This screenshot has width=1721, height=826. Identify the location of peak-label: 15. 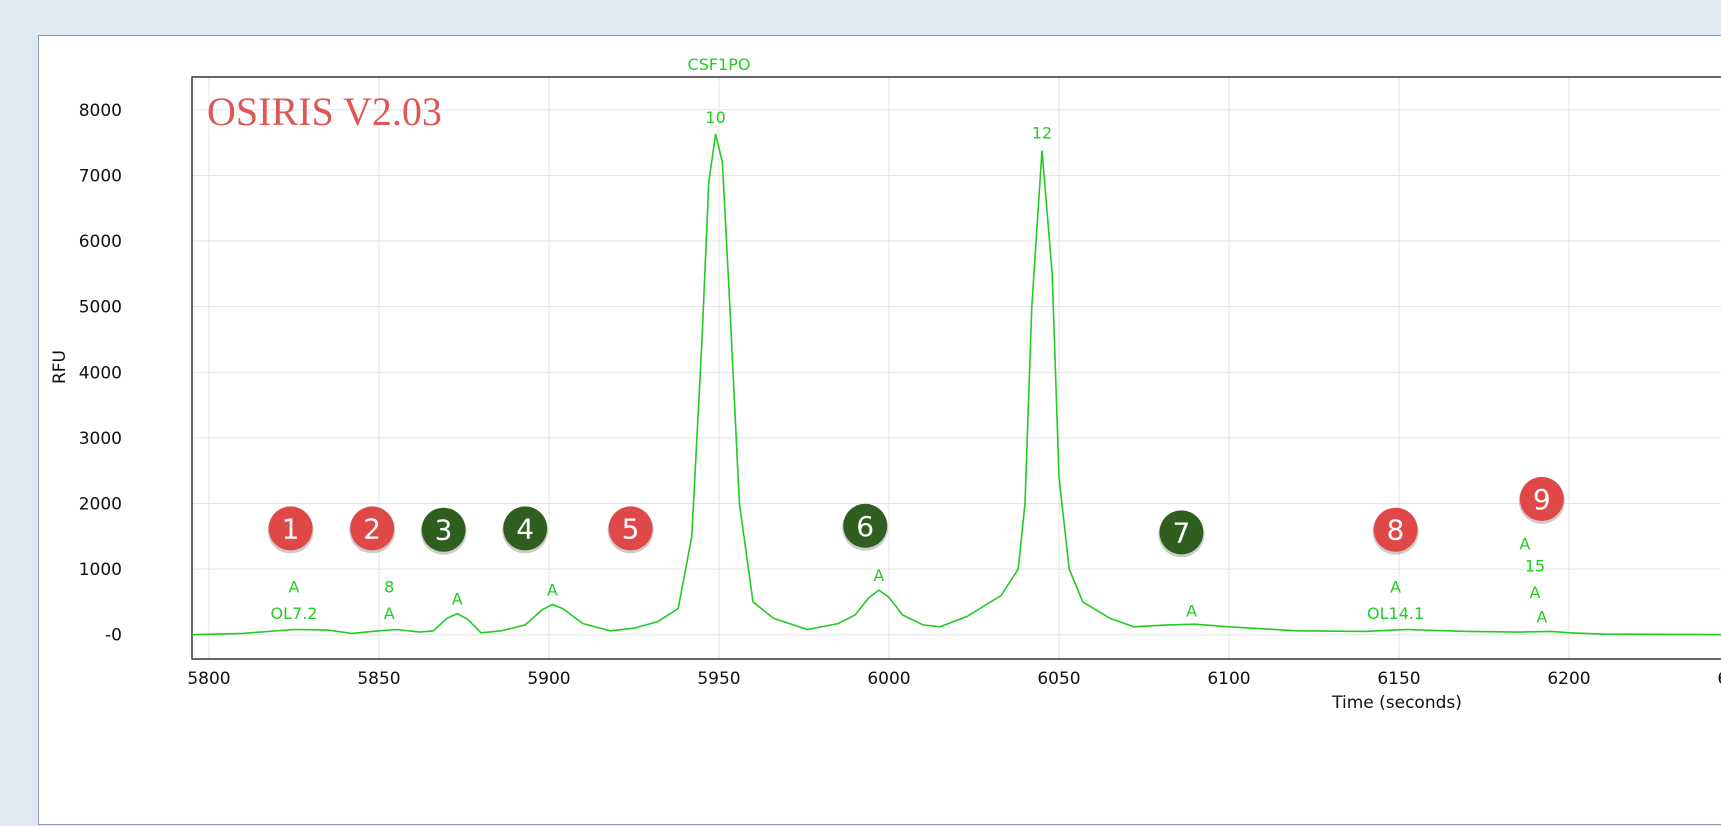
(1535, 566).